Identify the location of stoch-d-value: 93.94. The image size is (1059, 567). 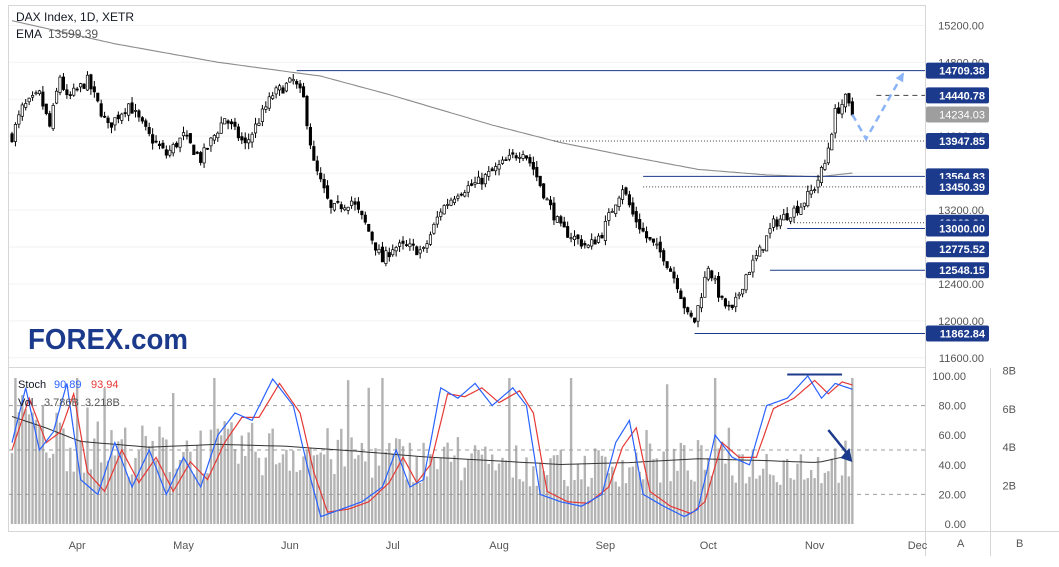
(105, 385).